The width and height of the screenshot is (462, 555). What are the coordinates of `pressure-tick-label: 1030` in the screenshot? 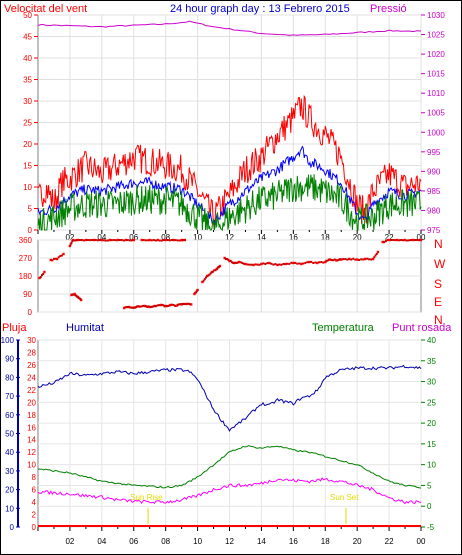 It's located at (436, 15).